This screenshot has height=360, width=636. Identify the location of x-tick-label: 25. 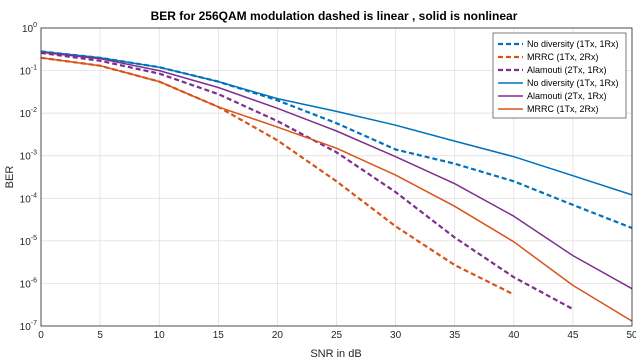
(337, 335).